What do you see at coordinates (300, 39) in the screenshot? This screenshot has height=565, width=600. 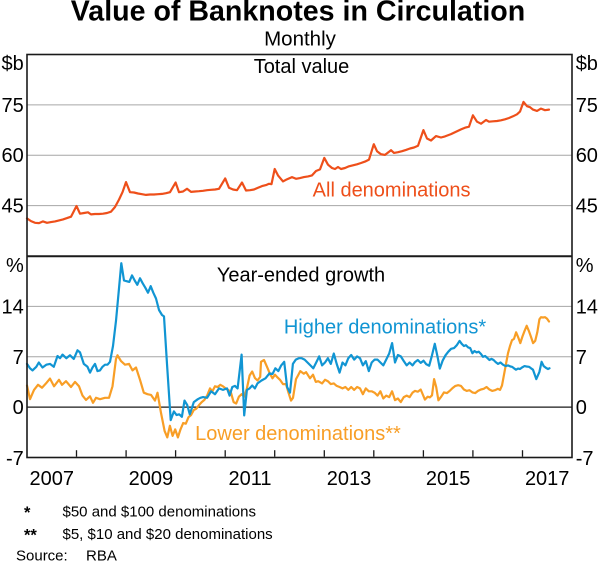 I see `svg-text: Monthly` at bounding box center [300, 39].